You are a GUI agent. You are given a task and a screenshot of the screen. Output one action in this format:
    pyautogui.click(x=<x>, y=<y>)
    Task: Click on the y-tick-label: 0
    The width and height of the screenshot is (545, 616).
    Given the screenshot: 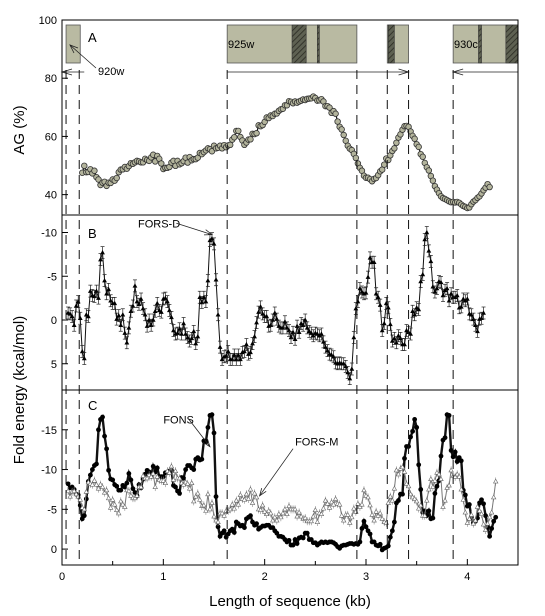 What is the action you would take?
    pyautogui.click(x=54, y=321)
    